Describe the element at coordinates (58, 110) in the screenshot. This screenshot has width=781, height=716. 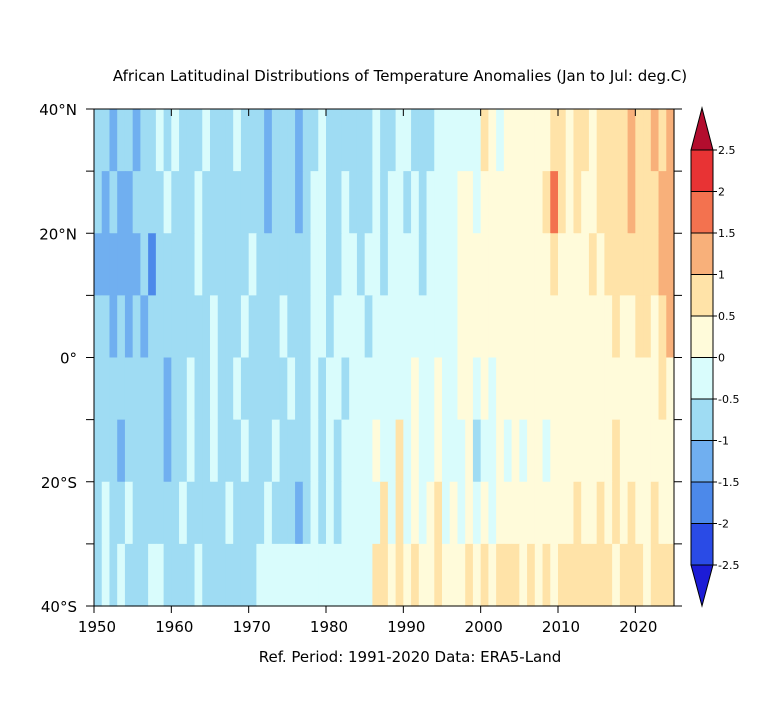
I see `y-tick-label: 40°N` at that location.